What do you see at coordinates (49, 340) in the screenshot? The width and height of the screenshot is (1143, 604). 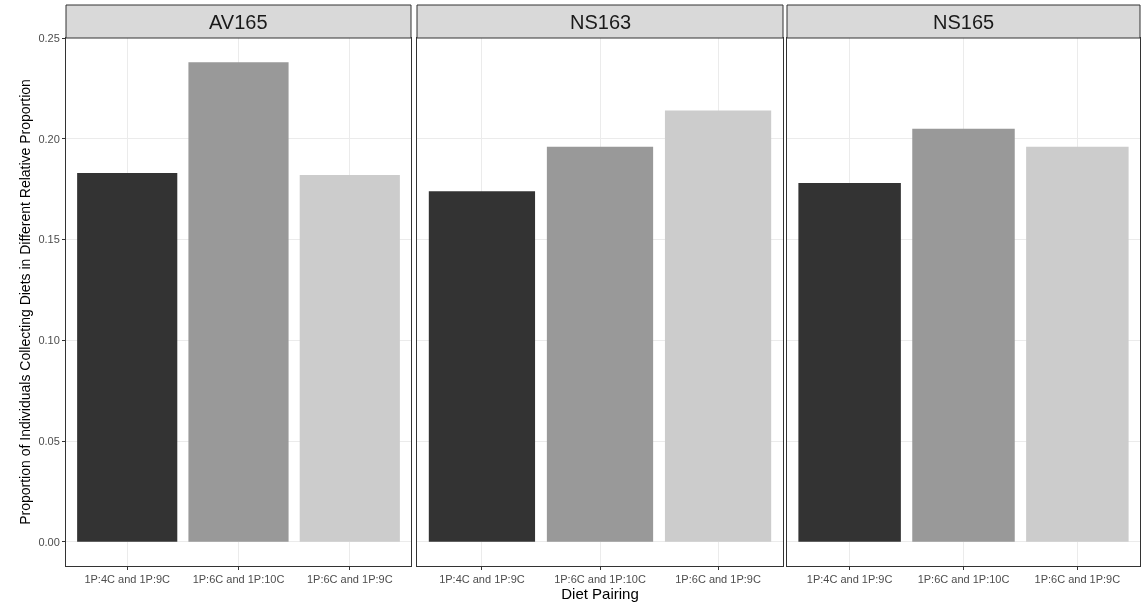 I see `y-tick-label: 0.10` at bounding box center [49, 340].